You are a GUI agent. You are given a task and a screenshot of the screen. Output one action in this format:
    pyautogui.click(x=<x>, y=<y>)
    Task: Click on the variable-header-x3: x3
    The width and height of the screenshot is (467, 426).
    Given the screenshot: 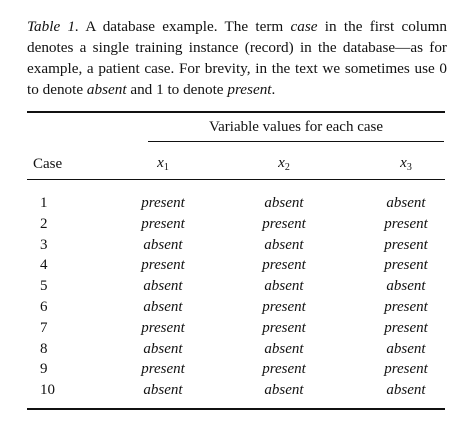 What is the action you would take?
    pyautogui.click(x=406, y=164)
    